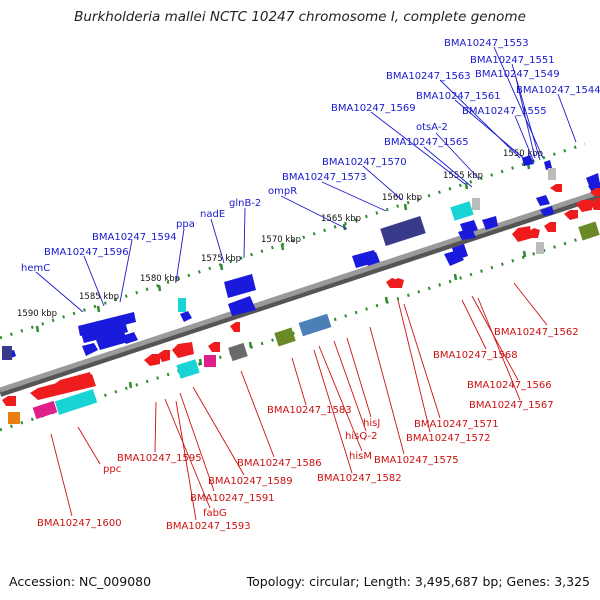  Describe the element at coordinates (517, 74) in the screenshot. I see `forward-gene-label: BMA10247_1549` at that location.